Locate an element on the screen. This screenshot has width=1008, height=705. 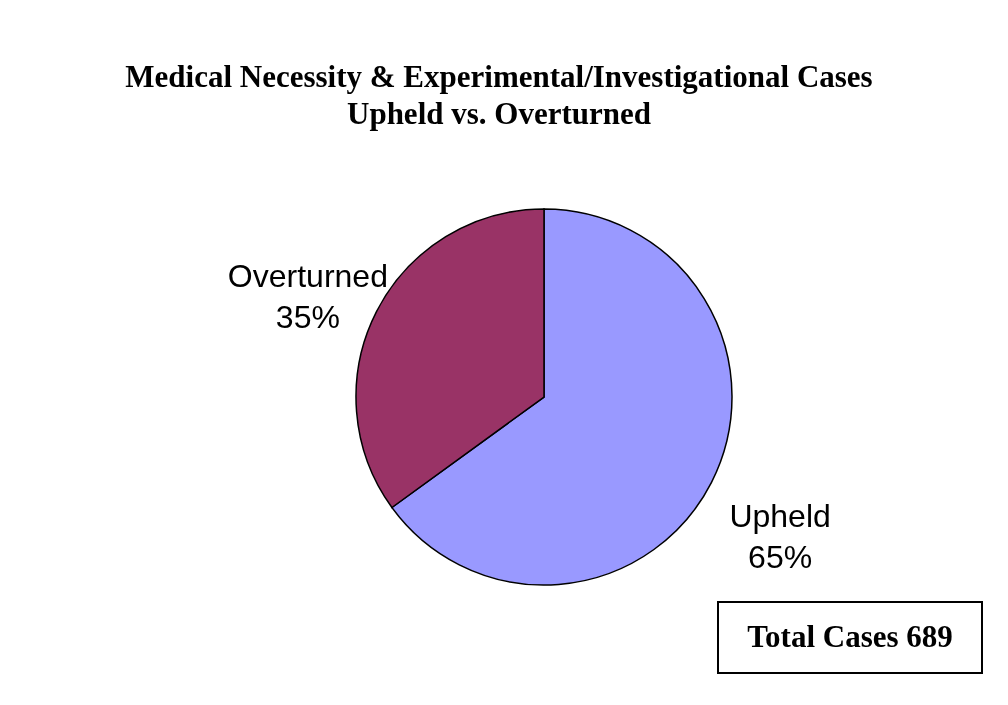
slice-label: Overturned is located at coordinates (307, 275).